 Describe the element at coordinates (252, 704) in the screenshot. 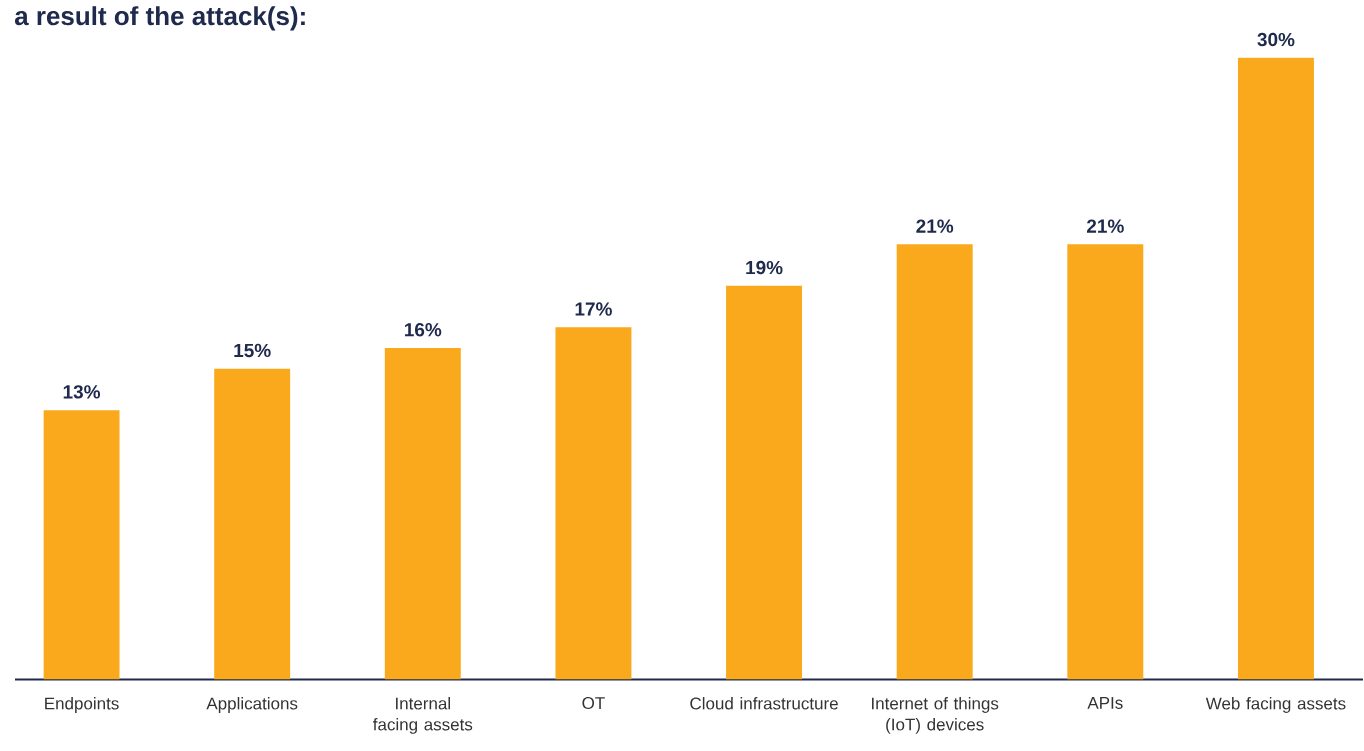

I see `x-tick-label: Applications` at that location.